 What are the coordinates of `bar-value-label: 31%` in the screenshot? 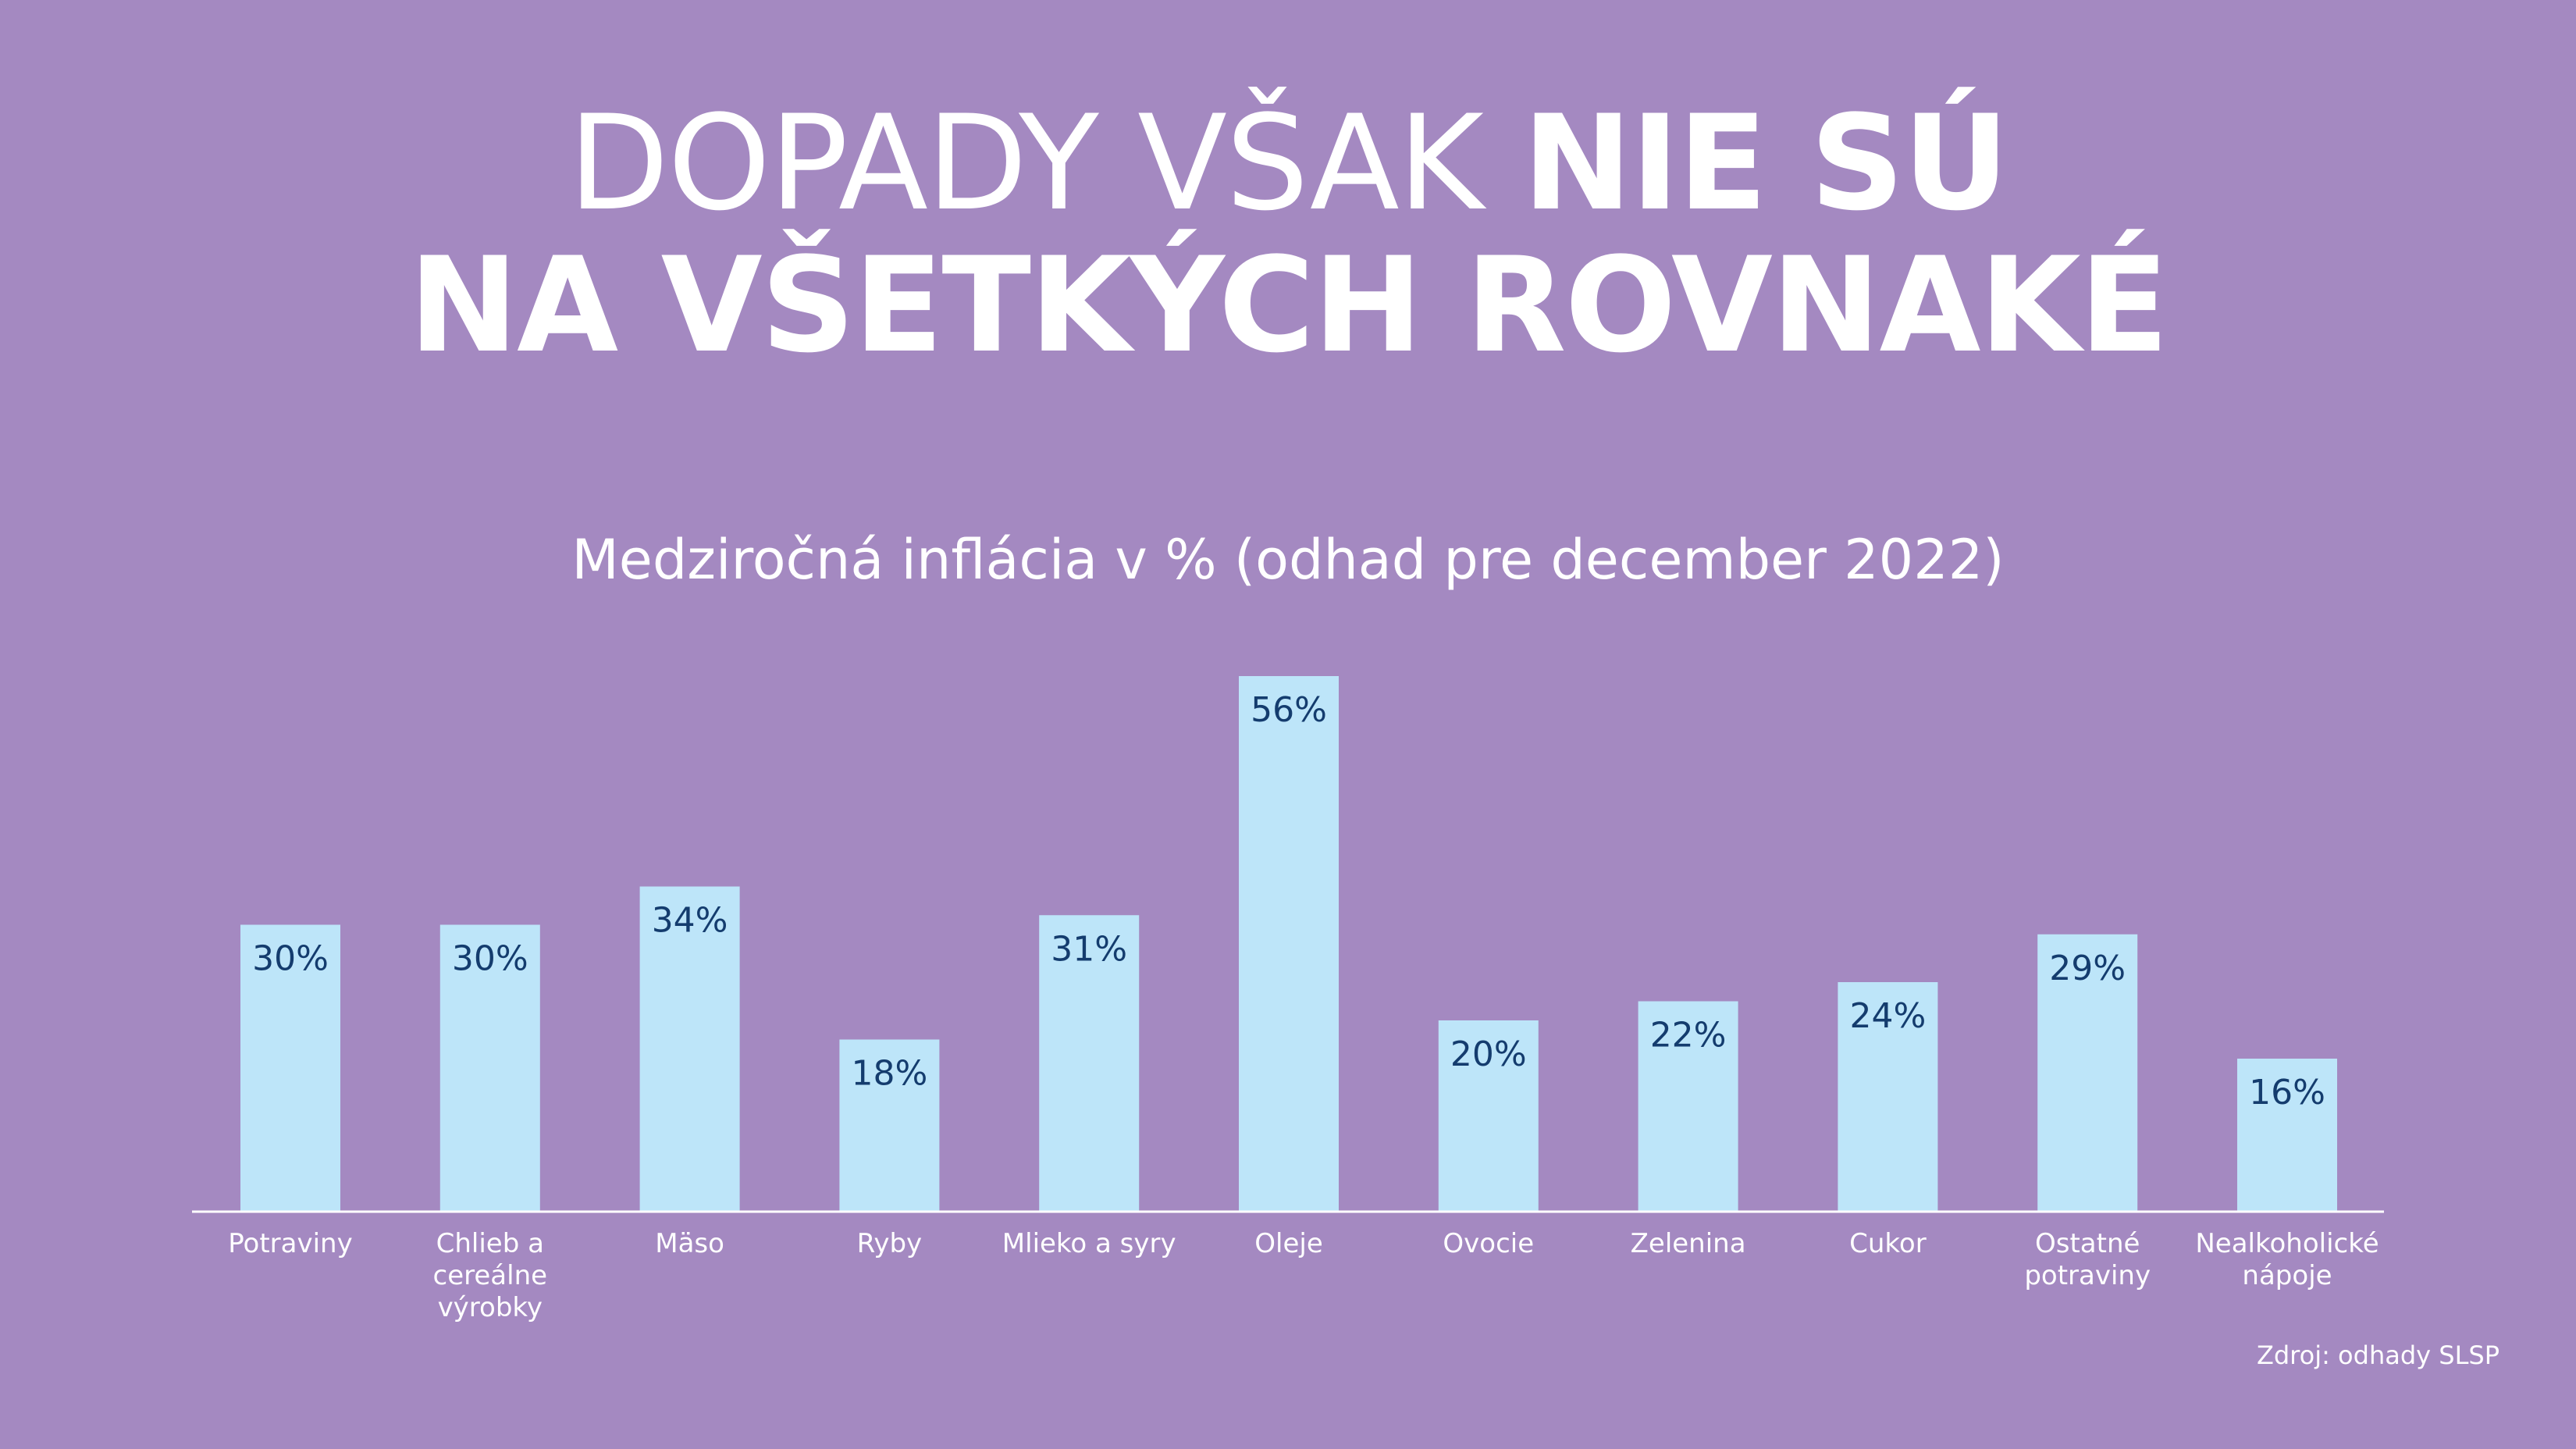 It's located at (1089, 949).